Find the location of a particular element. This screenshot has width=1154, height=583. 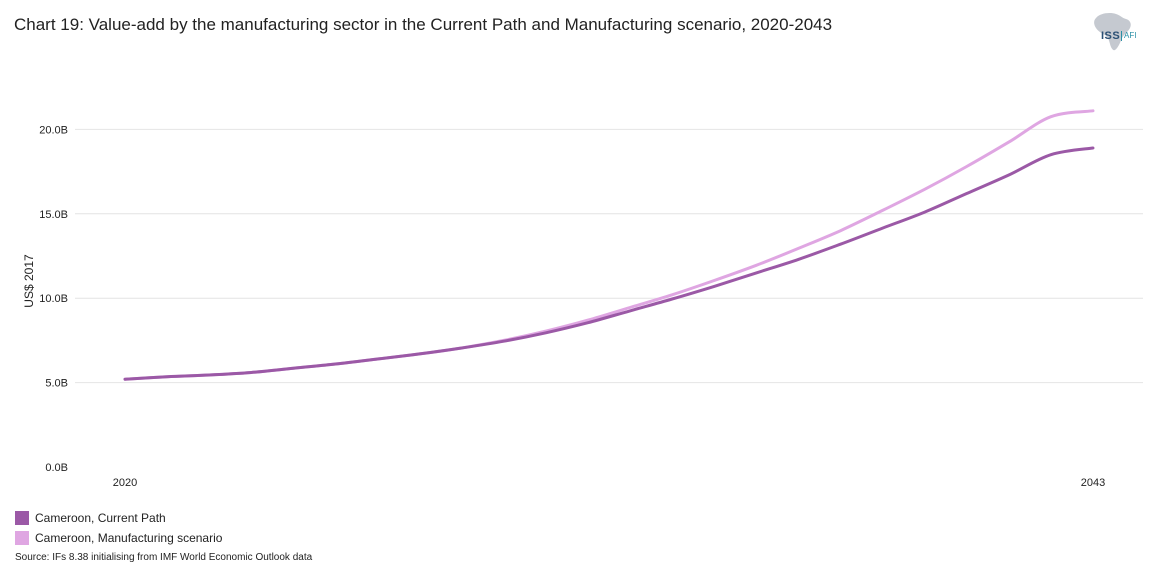

y-tick-label: 0.0B is located at coordinates (56, 468).